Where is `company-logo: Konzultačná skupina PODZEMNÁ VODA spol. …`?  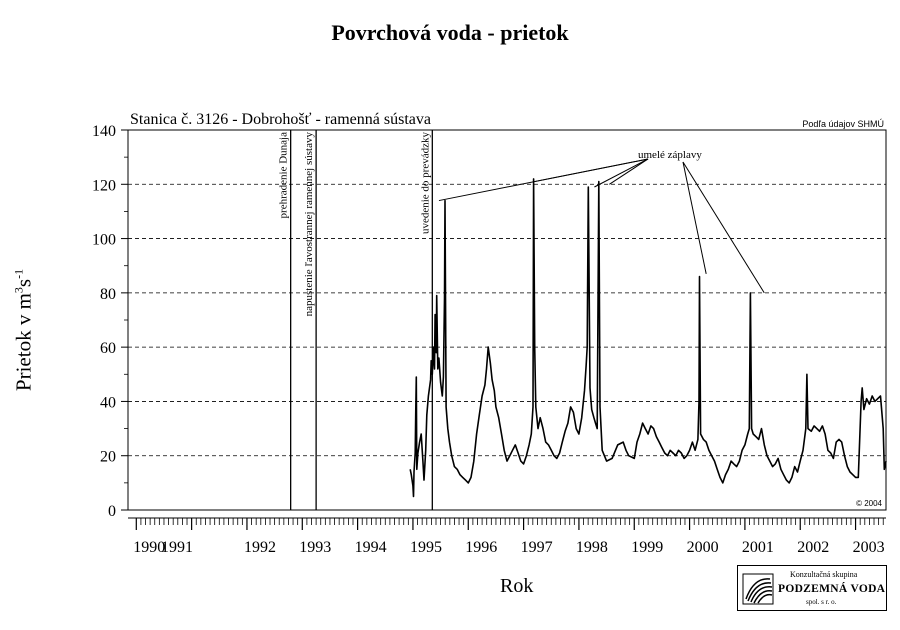 company-logo: Konzultačná skupina PODZEMNÁ VODA spol. … is located at coordinates (812, 588).